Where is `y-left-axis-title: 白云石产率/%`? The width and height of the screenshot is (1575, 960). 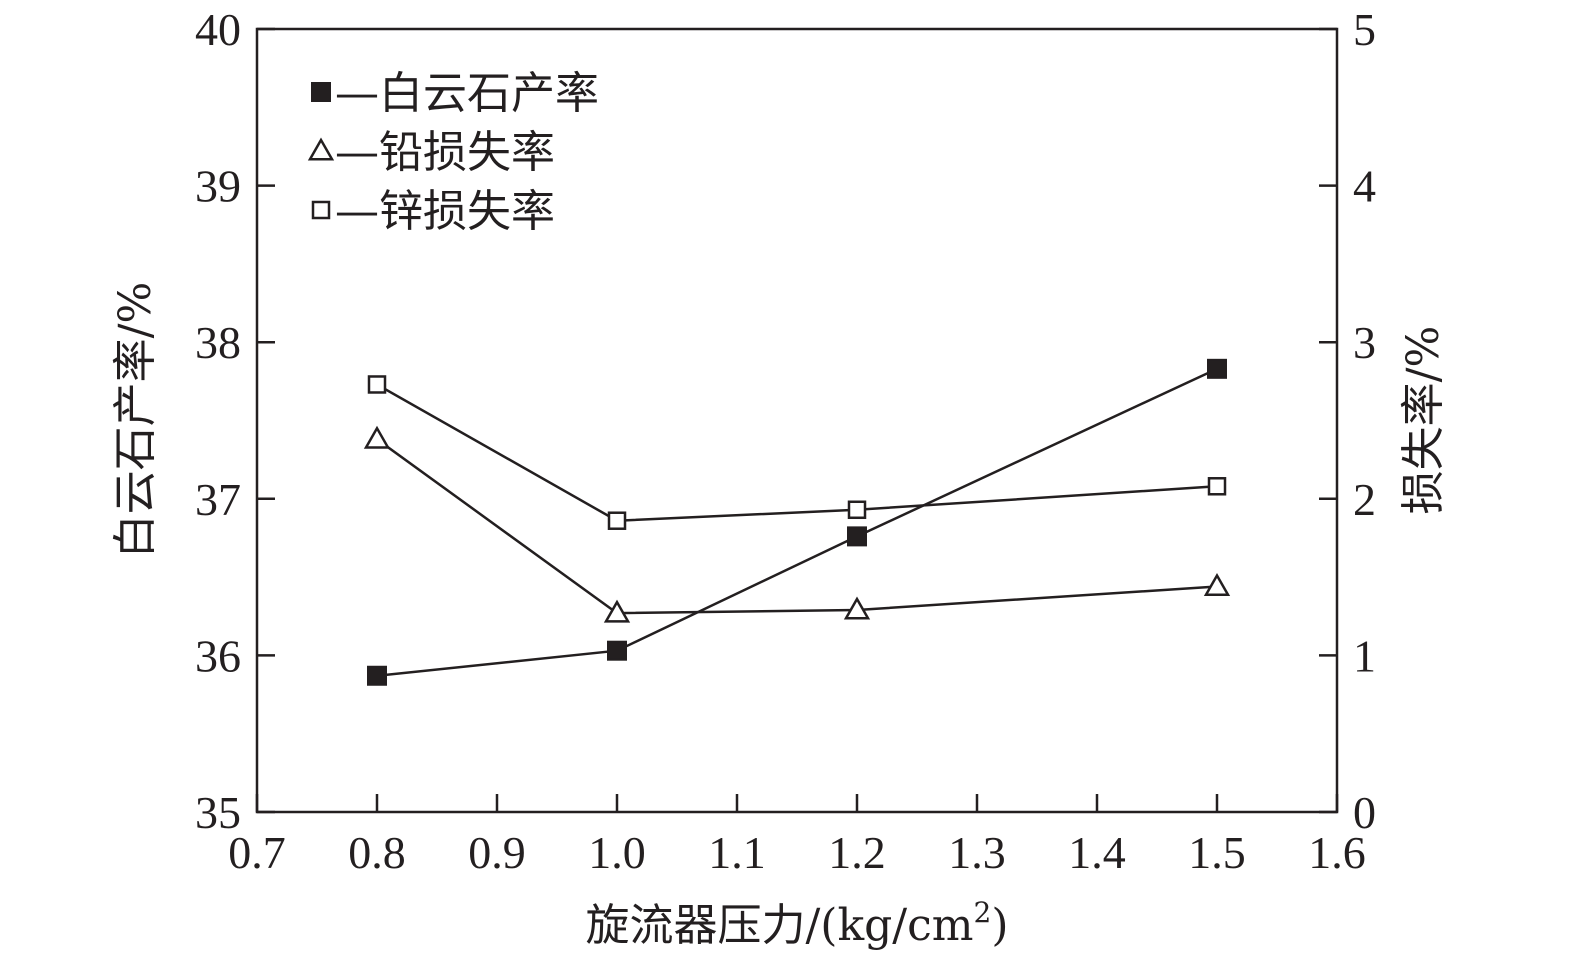
y-left-axis-title: 白云石产率/% is located at coordinates (135, 420).